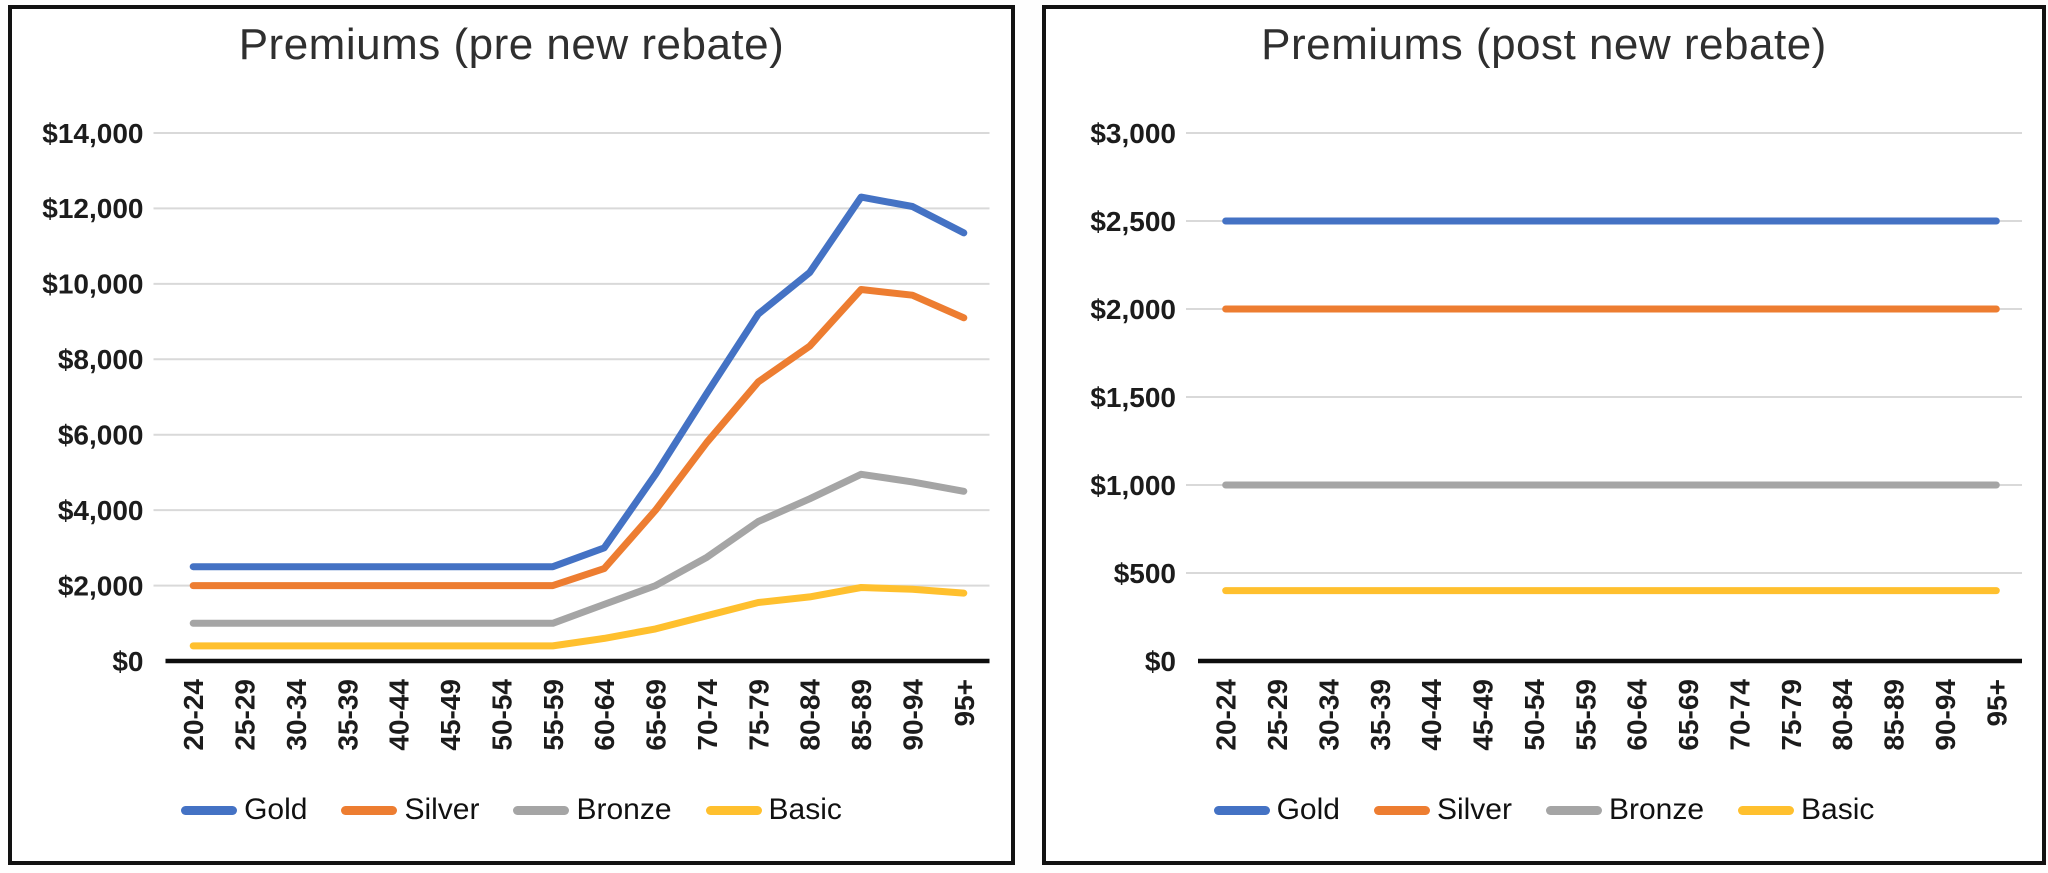 This screenshot has width=2048, height=873. What do you see at coordinates (1133, 221) in the screenshot?
I see `svg-text: $2,500` at bounding box center [1133, 221].